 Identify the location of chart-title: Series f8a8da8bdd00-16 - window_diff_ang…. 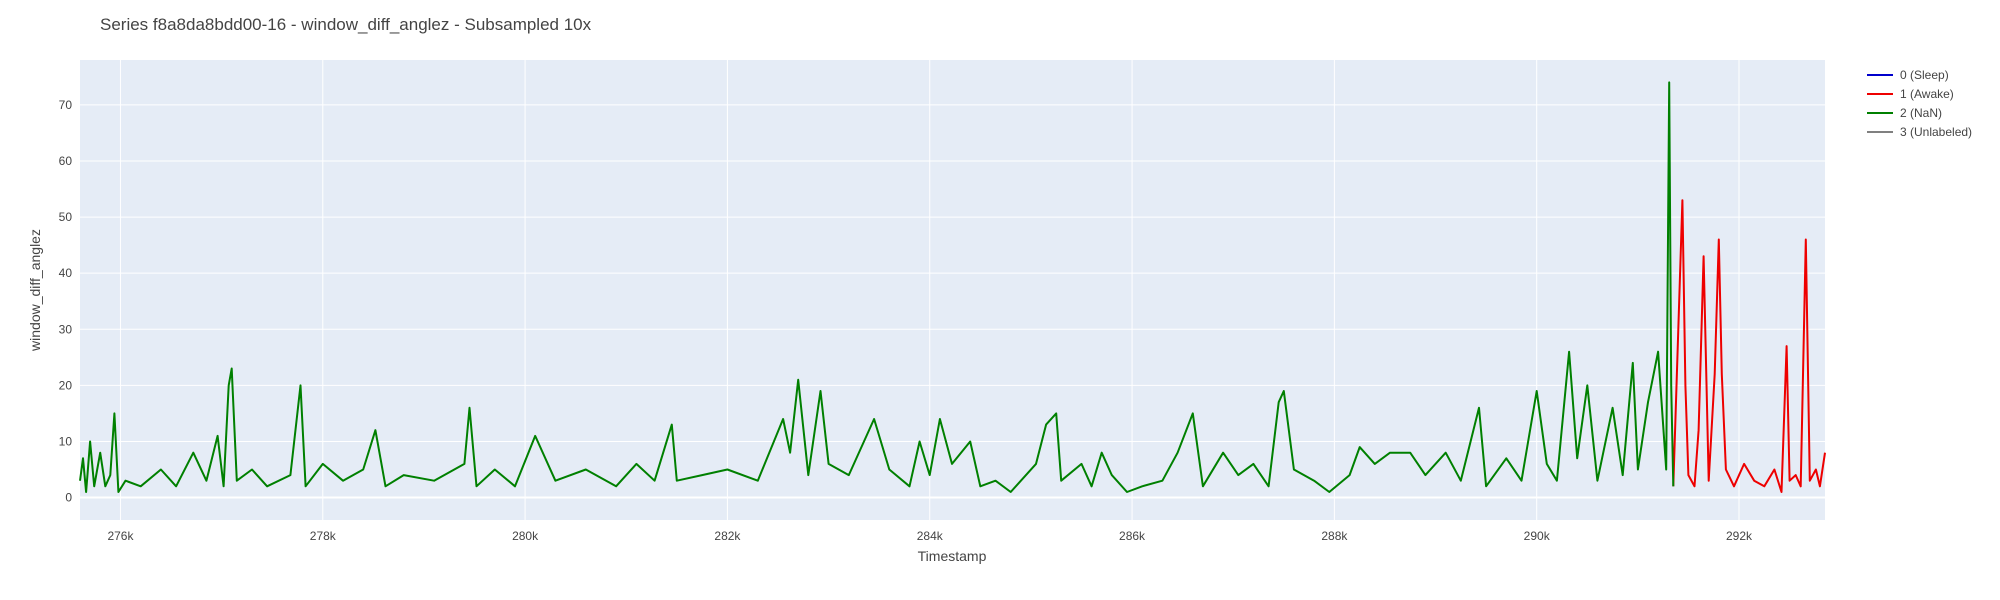
(346, 24).